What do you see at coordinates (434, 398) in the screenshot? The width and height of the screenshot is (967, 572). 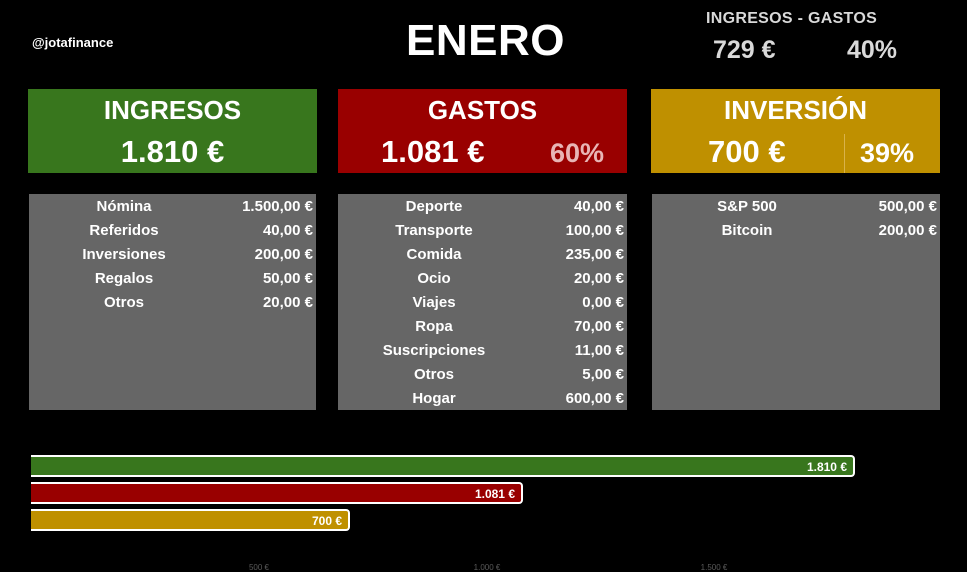 I see `item-label: Hogar` at bounding box center [434, 398].